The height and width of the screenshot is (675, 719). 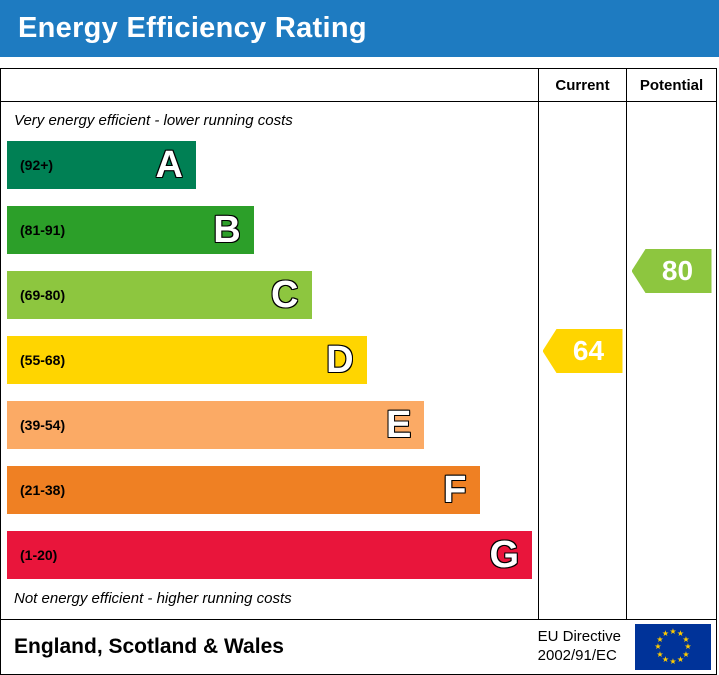 What do you see at coordinates (285, 295) in the screenshot?
I see `band-letter: C` at bounding box center [285, 295].